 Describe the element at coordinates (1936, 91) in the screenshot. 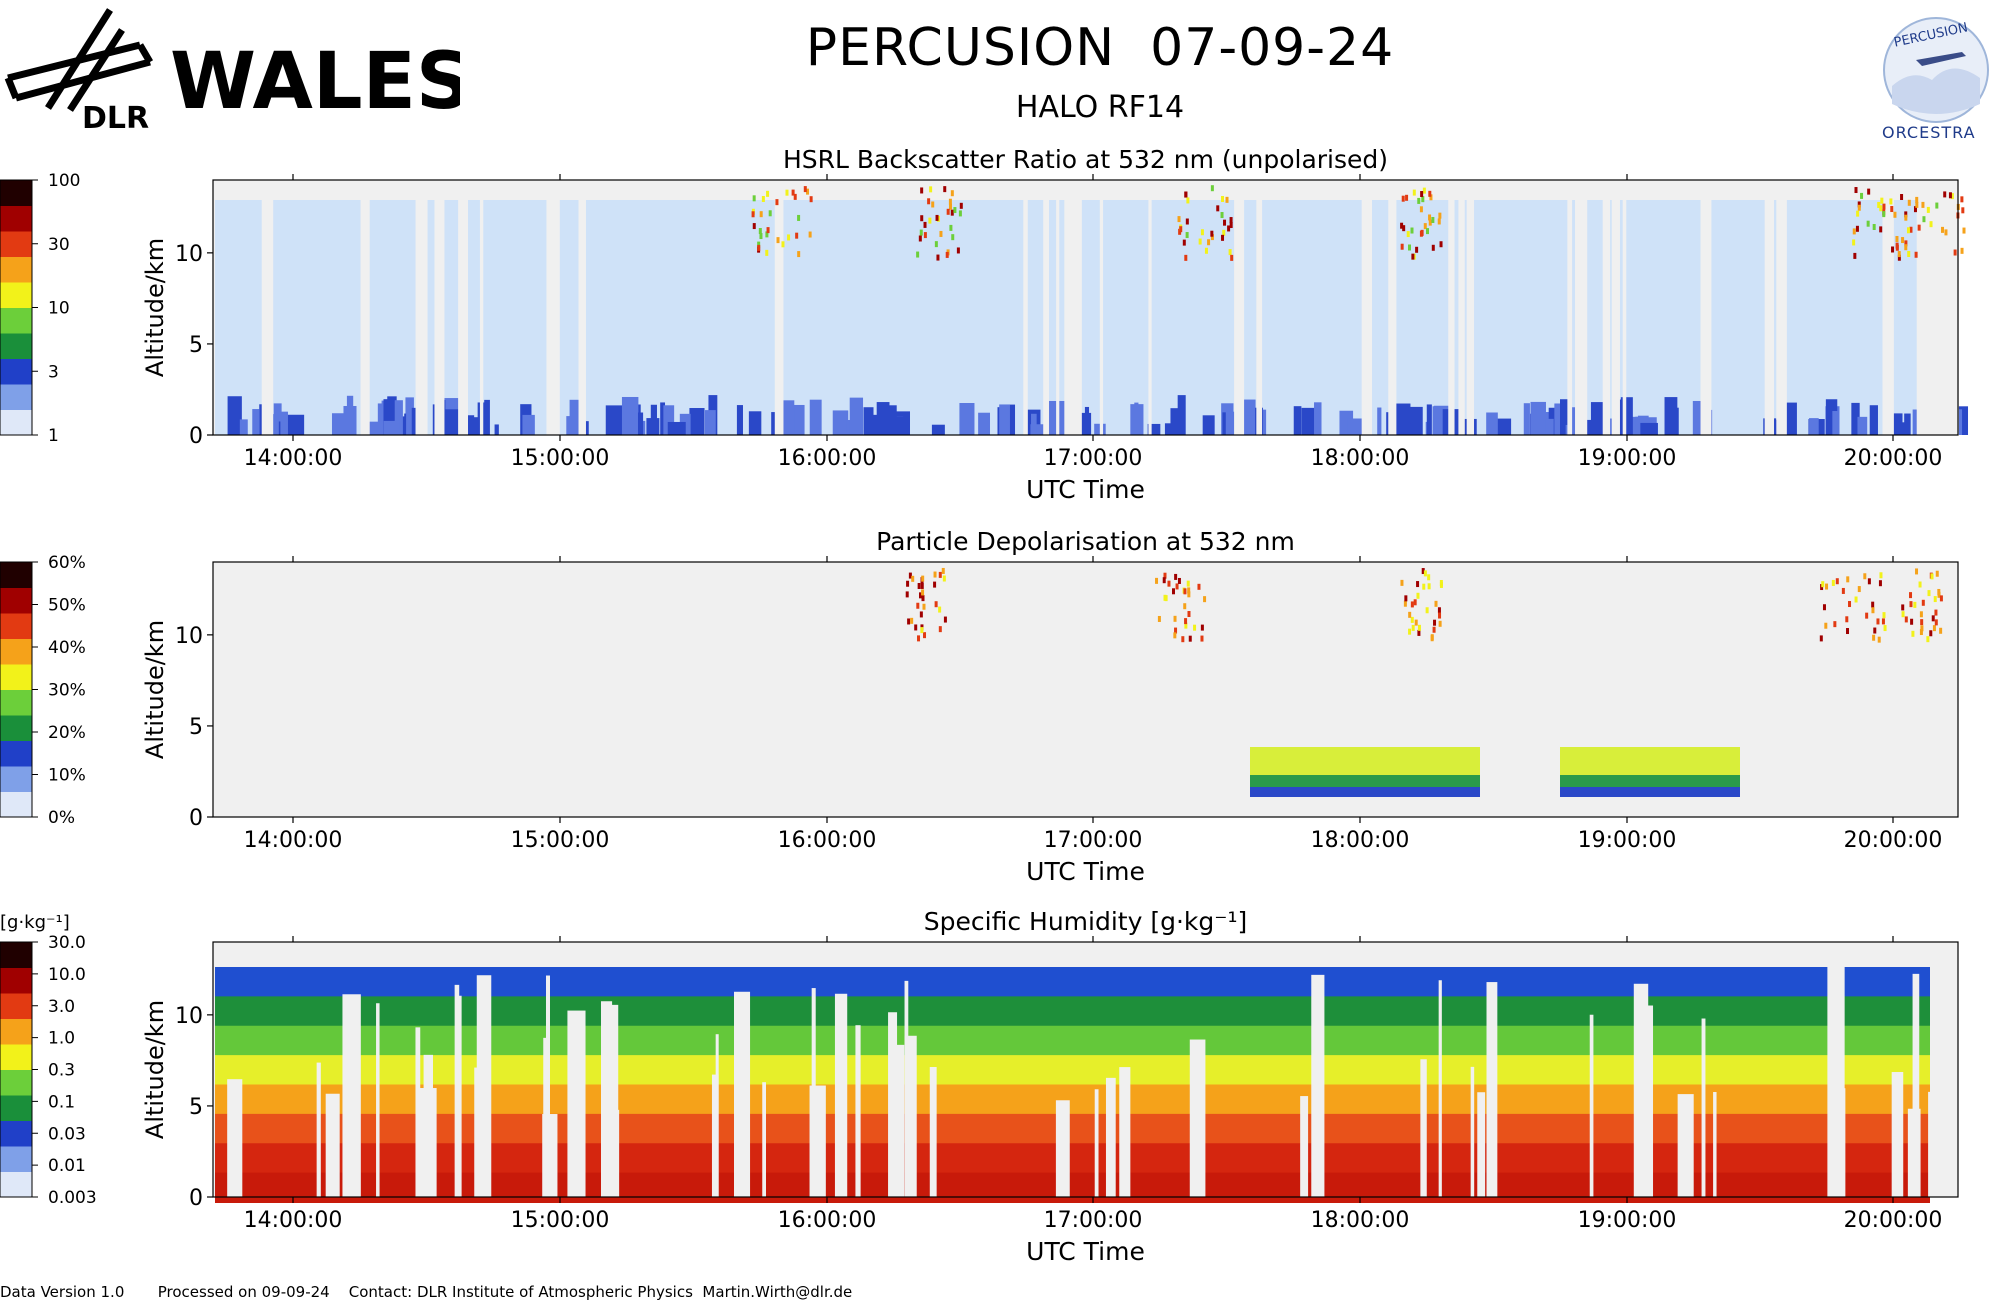

I see `cloud-icon` at that location.